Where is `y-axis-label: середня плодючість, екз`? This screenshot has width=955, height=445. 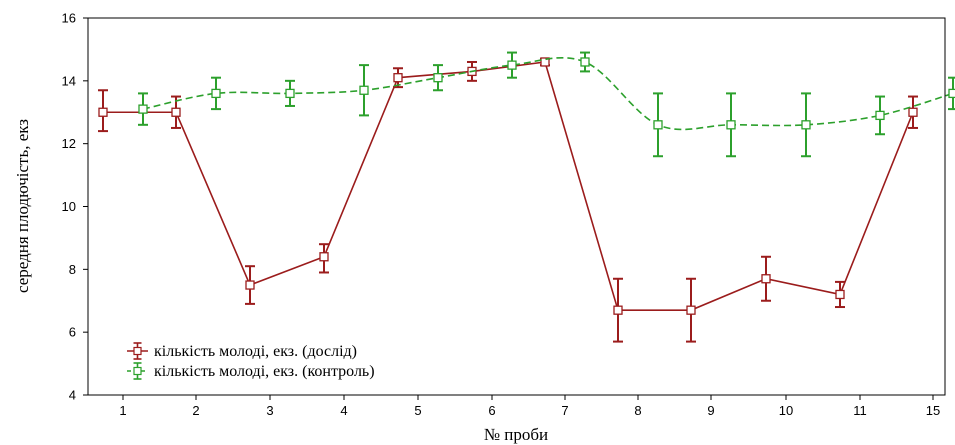
y-axis-label: середня плодючість, екз is located at coordinates (22, 206).